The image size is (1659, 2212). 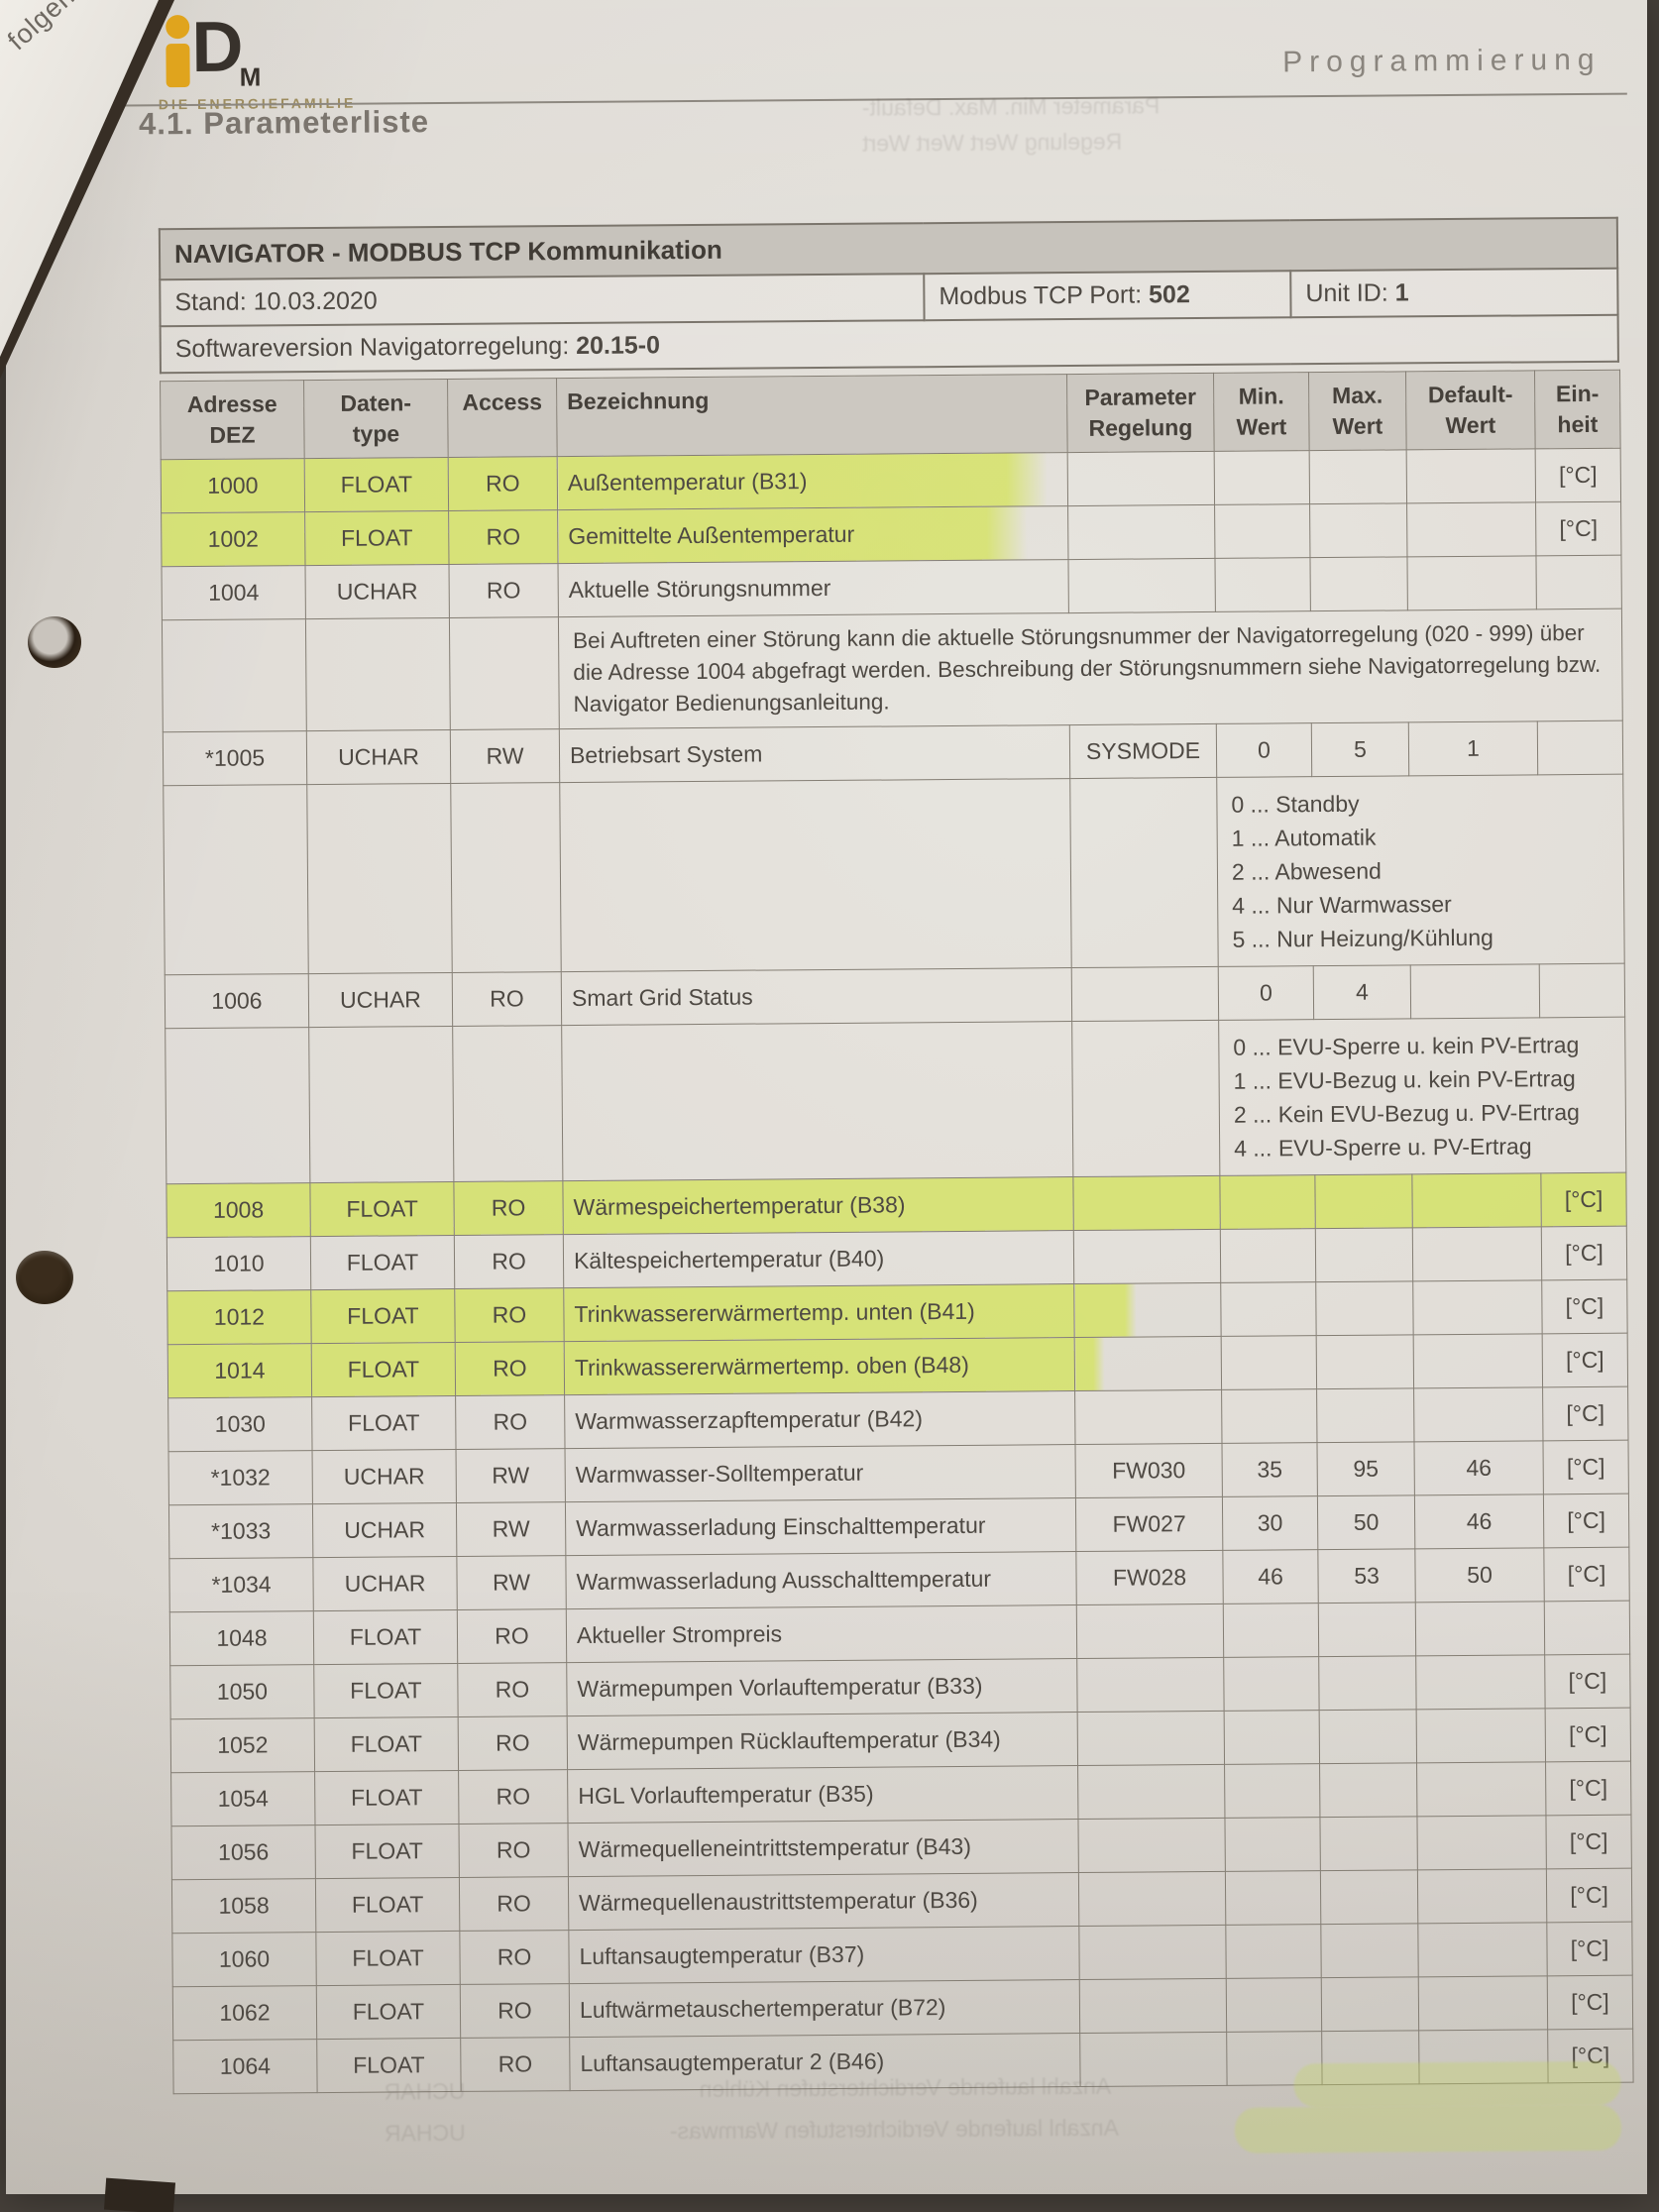 I want to click on cell-adr: 1030, so click(x=240, y=1424).